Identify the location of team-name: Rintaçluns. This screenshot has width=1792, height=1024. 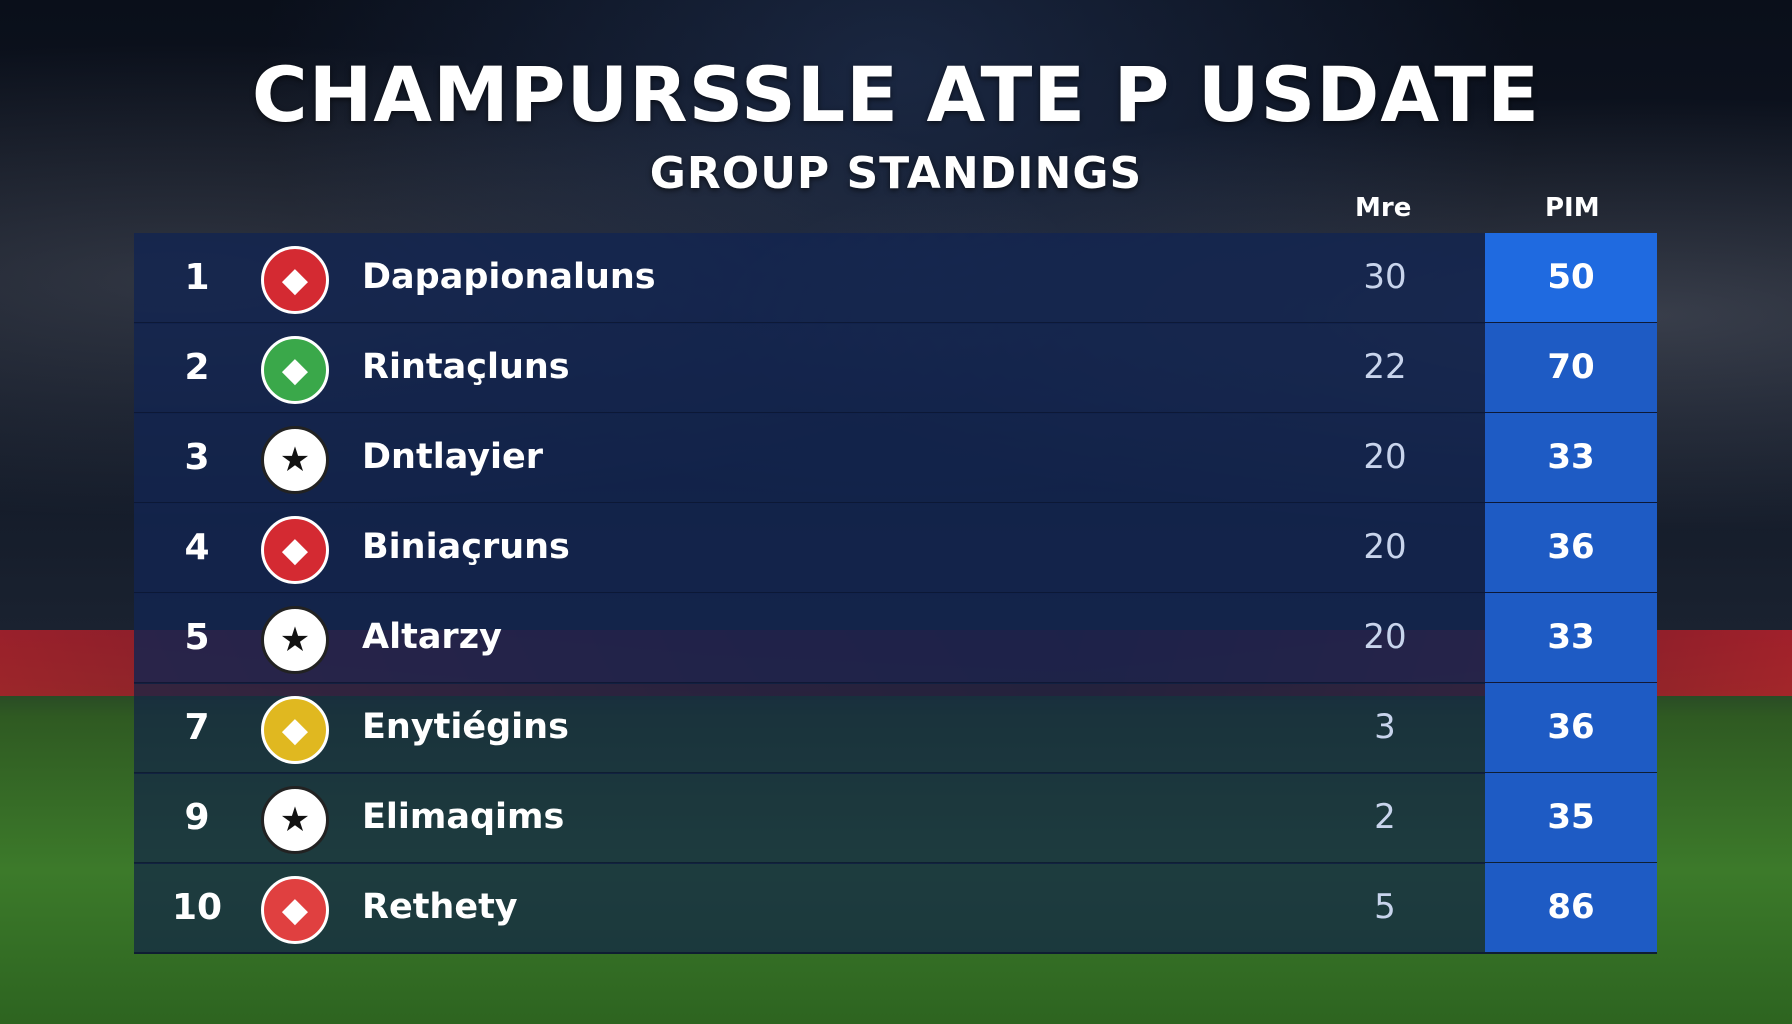
(466, 367).